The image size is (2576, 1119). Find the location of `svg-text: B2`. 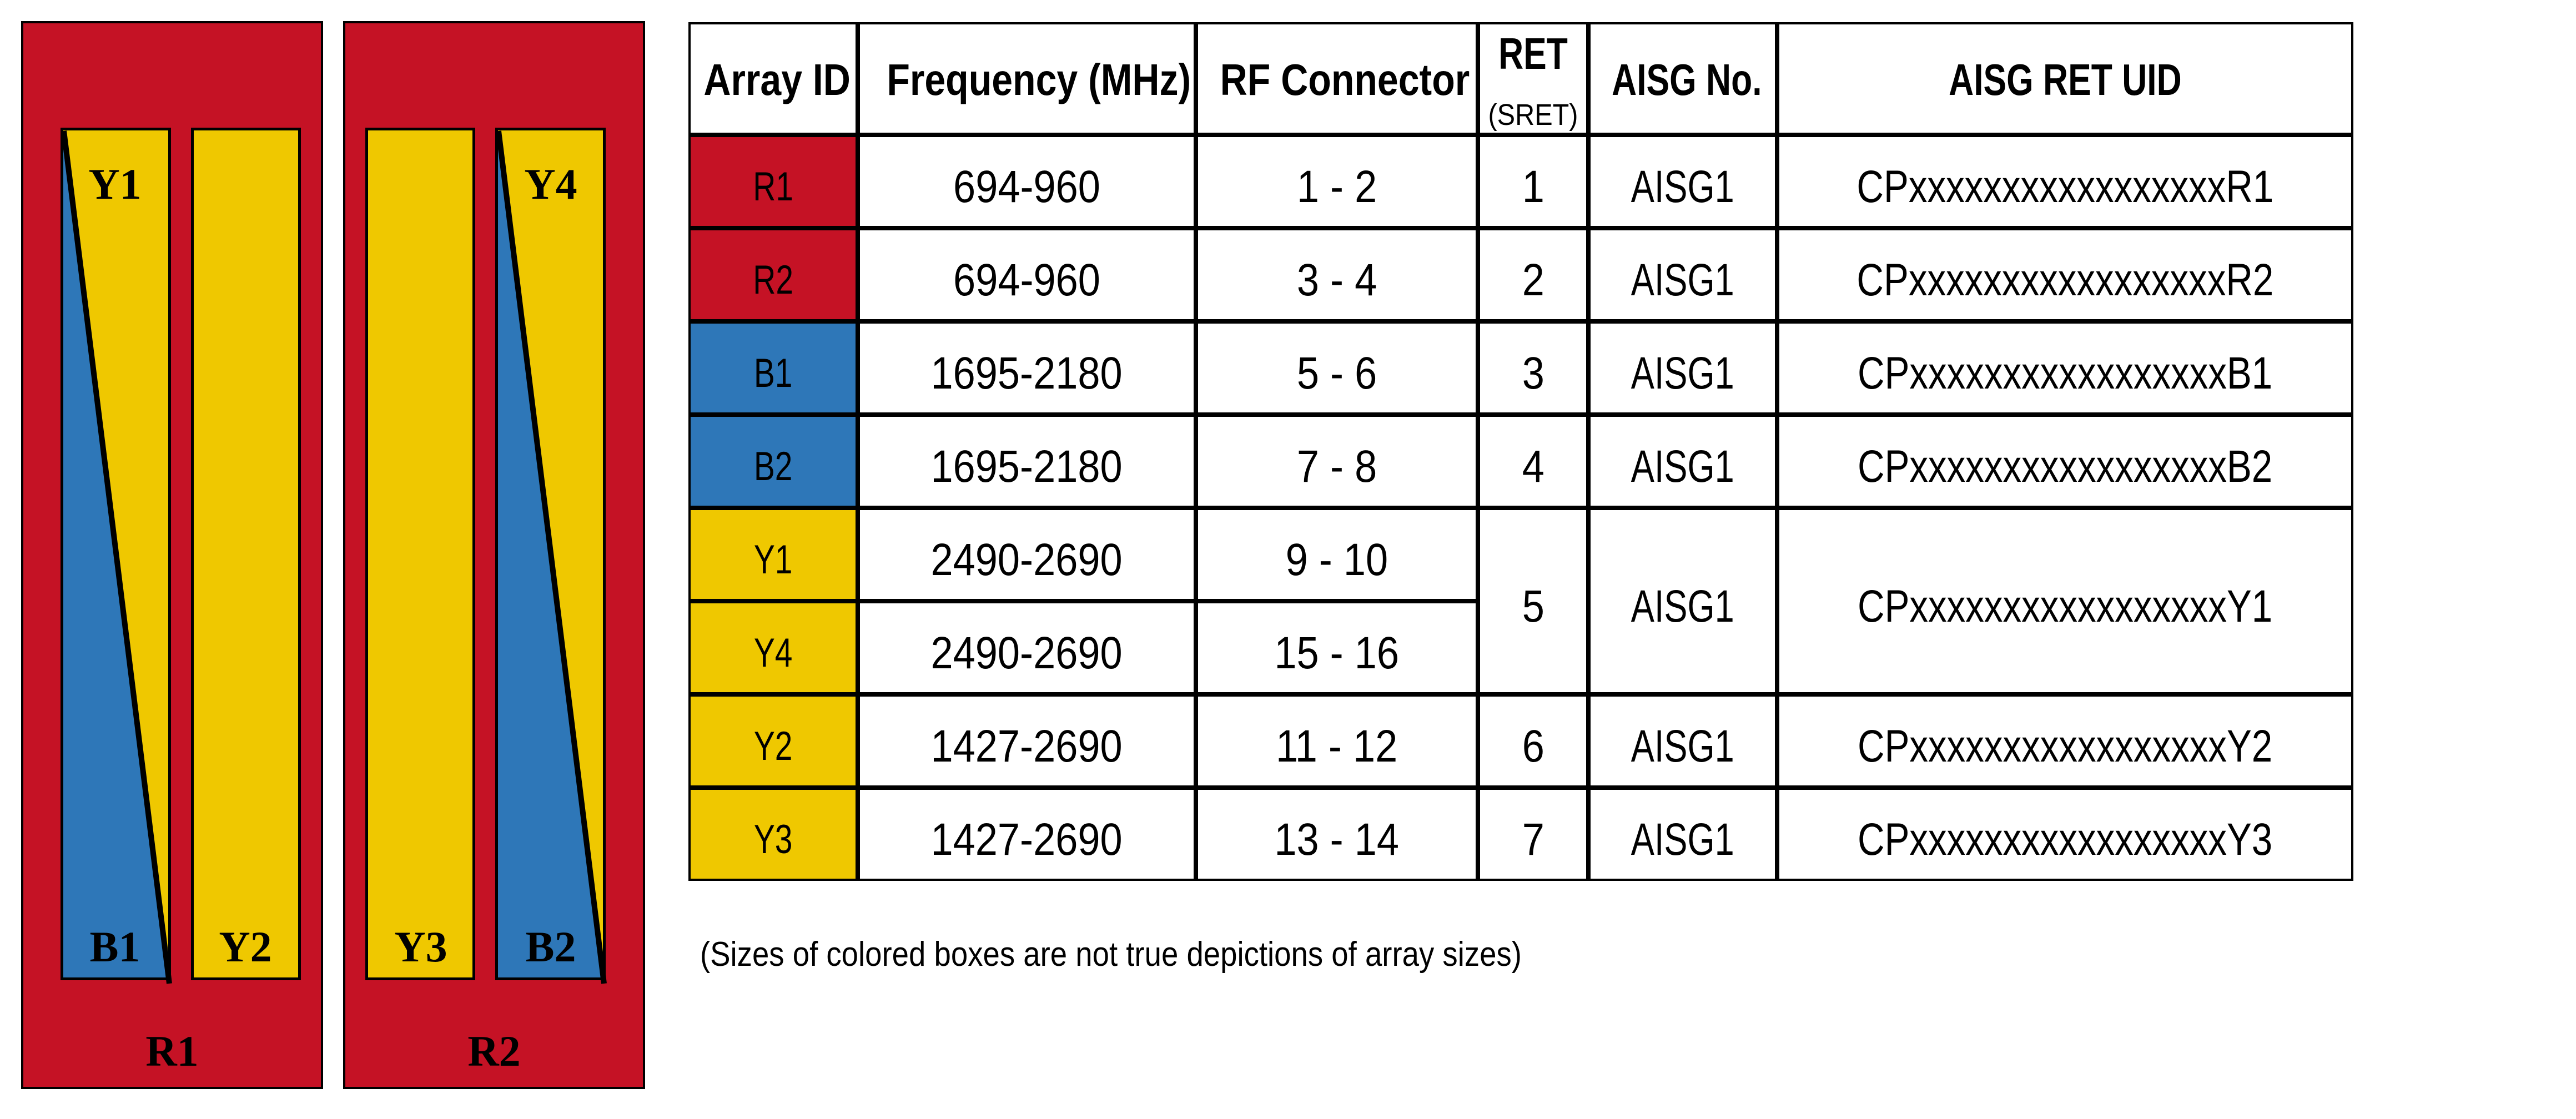

svg-text: B2 is located at coordinates (550, 947).